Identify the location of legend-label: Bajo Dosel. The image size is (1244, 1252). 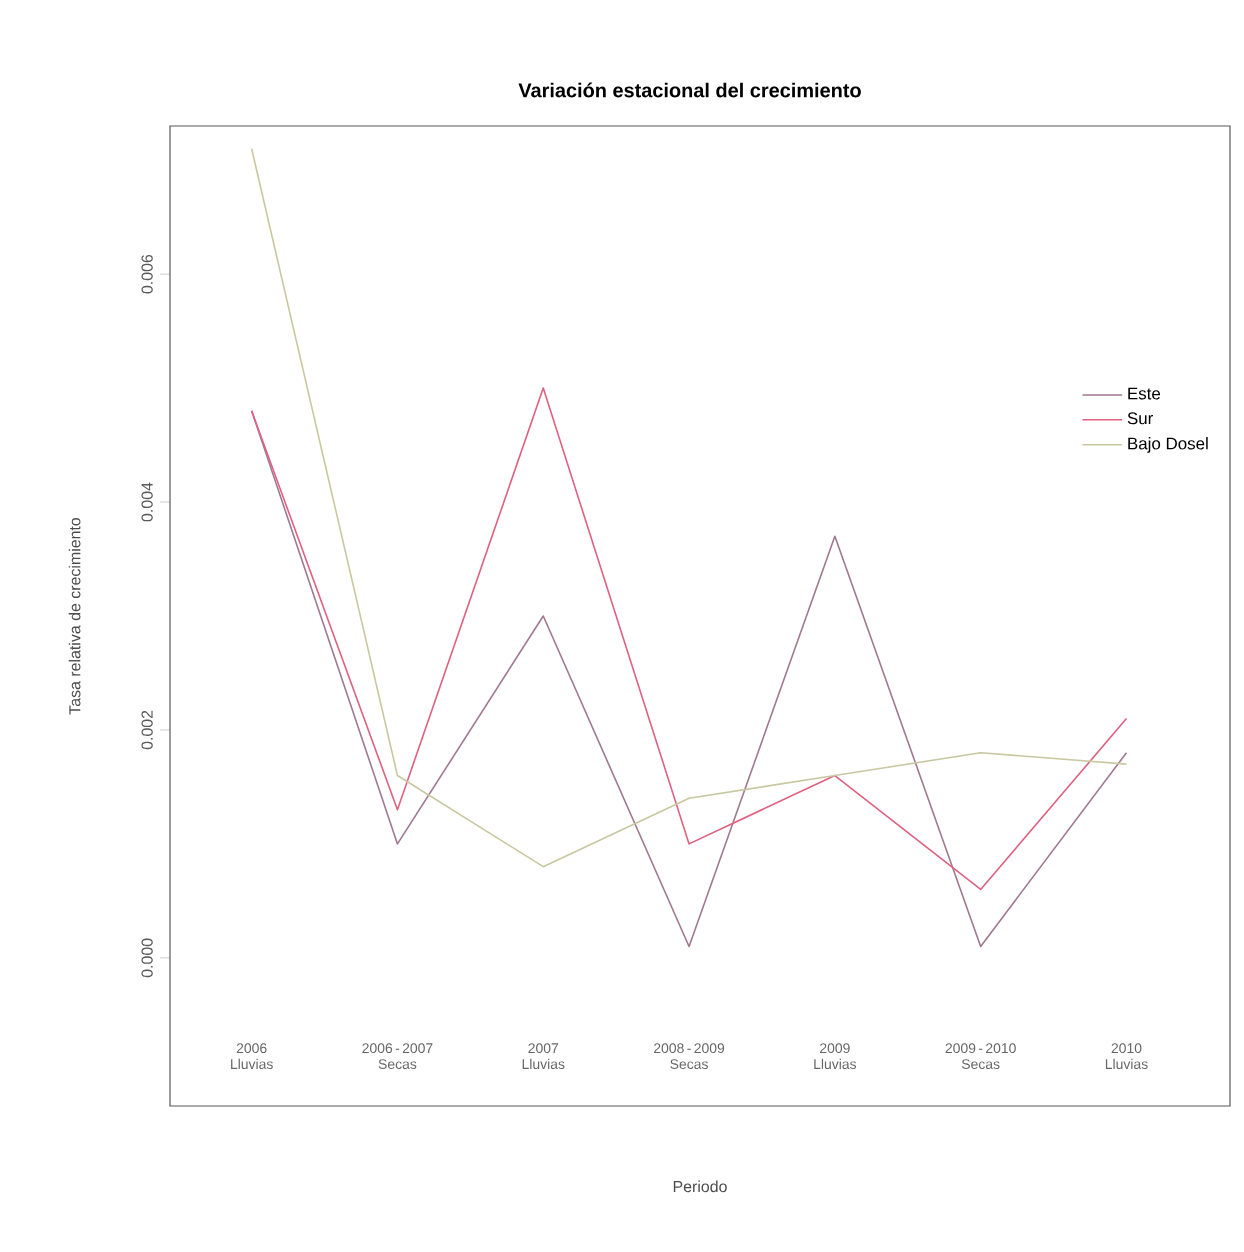
(1168, 445).